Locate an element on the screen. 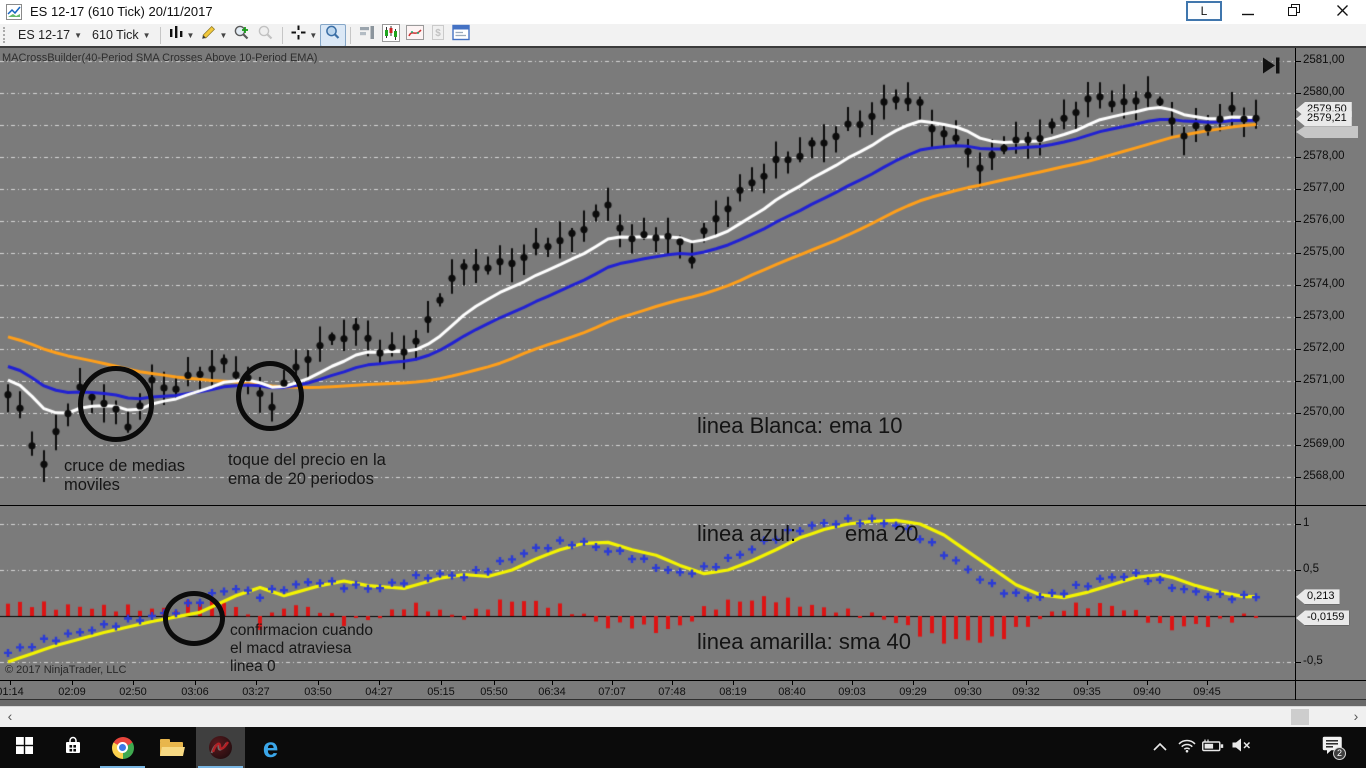 The image size is (1366, 768). window-titlebar: ES 12-17 (610 Tick) 20/11/2017 L is located at coordinates (683, 12).